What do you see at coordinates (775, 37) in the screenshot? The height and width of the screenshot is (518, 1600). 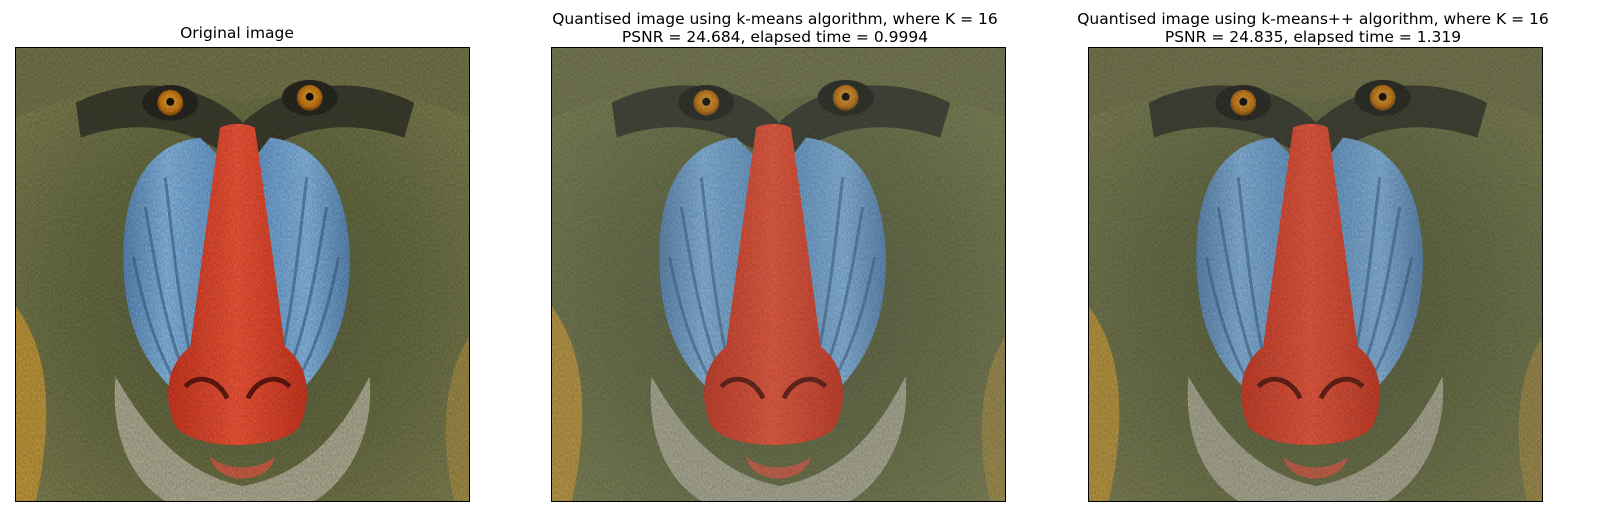 I see `panel-title-line: PSNR = 24.684, elapsed time = 0.9994` at bounding box center [775, 37].